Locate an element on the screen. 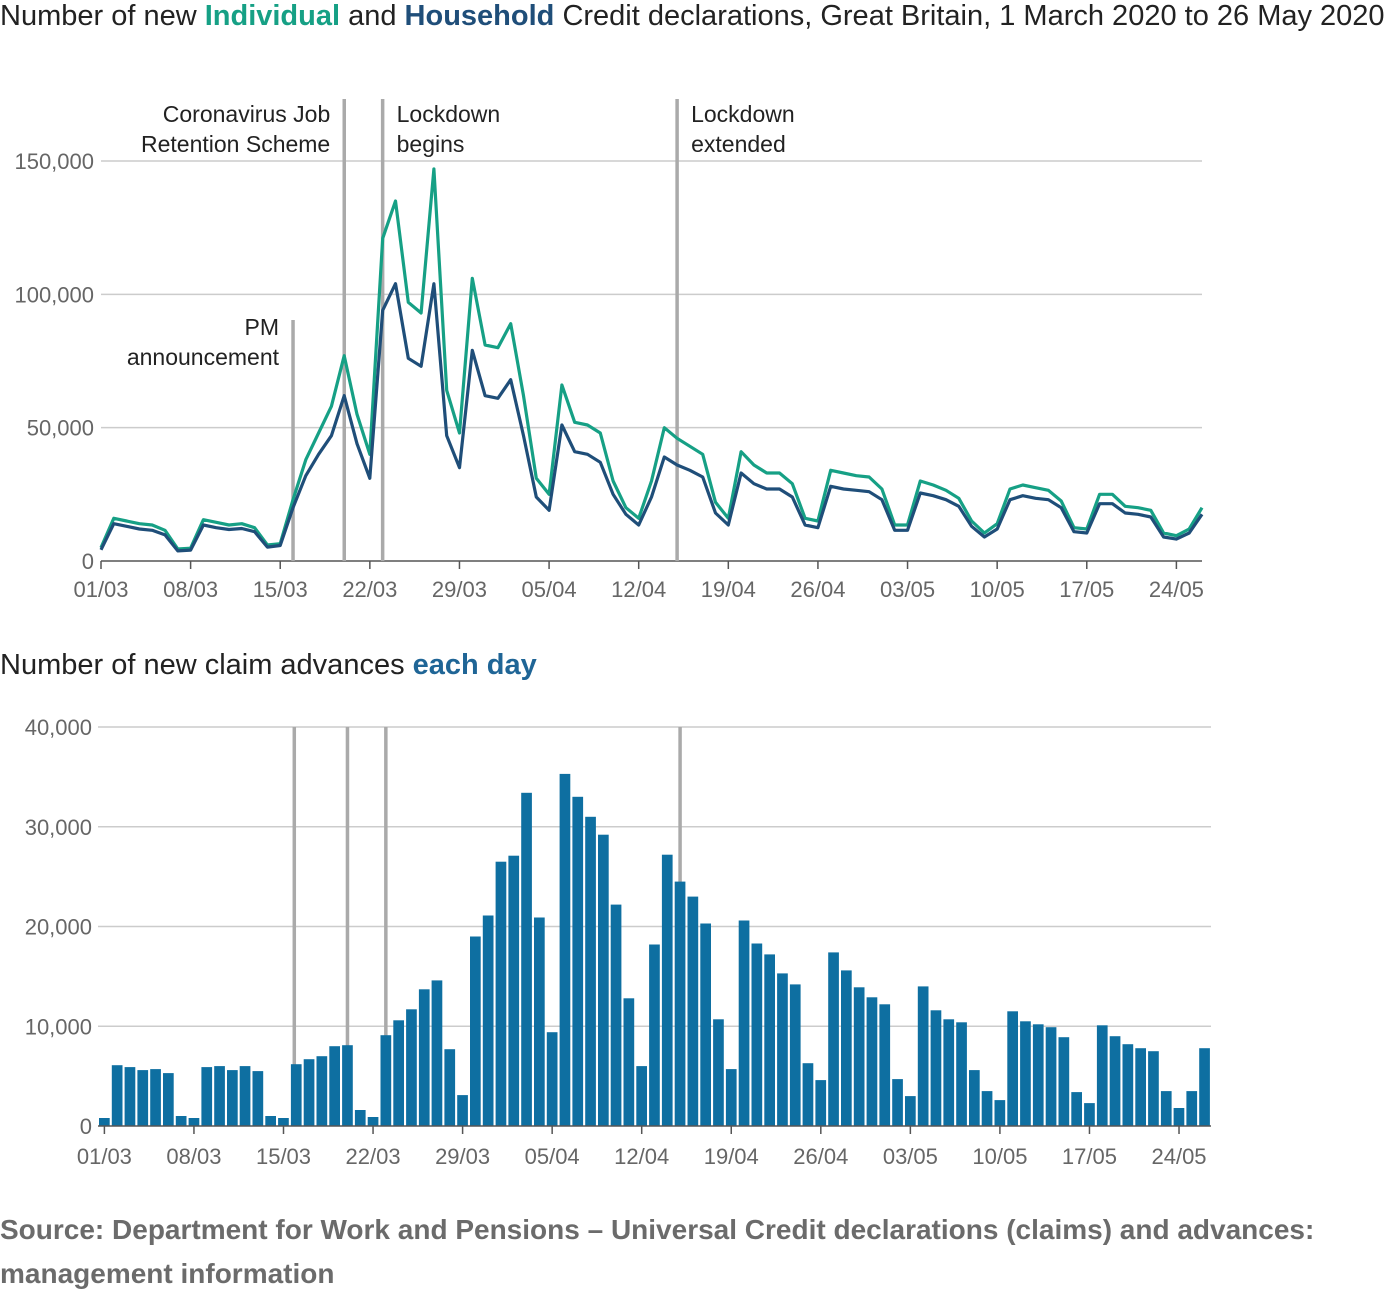  y-tick-label: 150,000 is located at coordinates (54, 161).